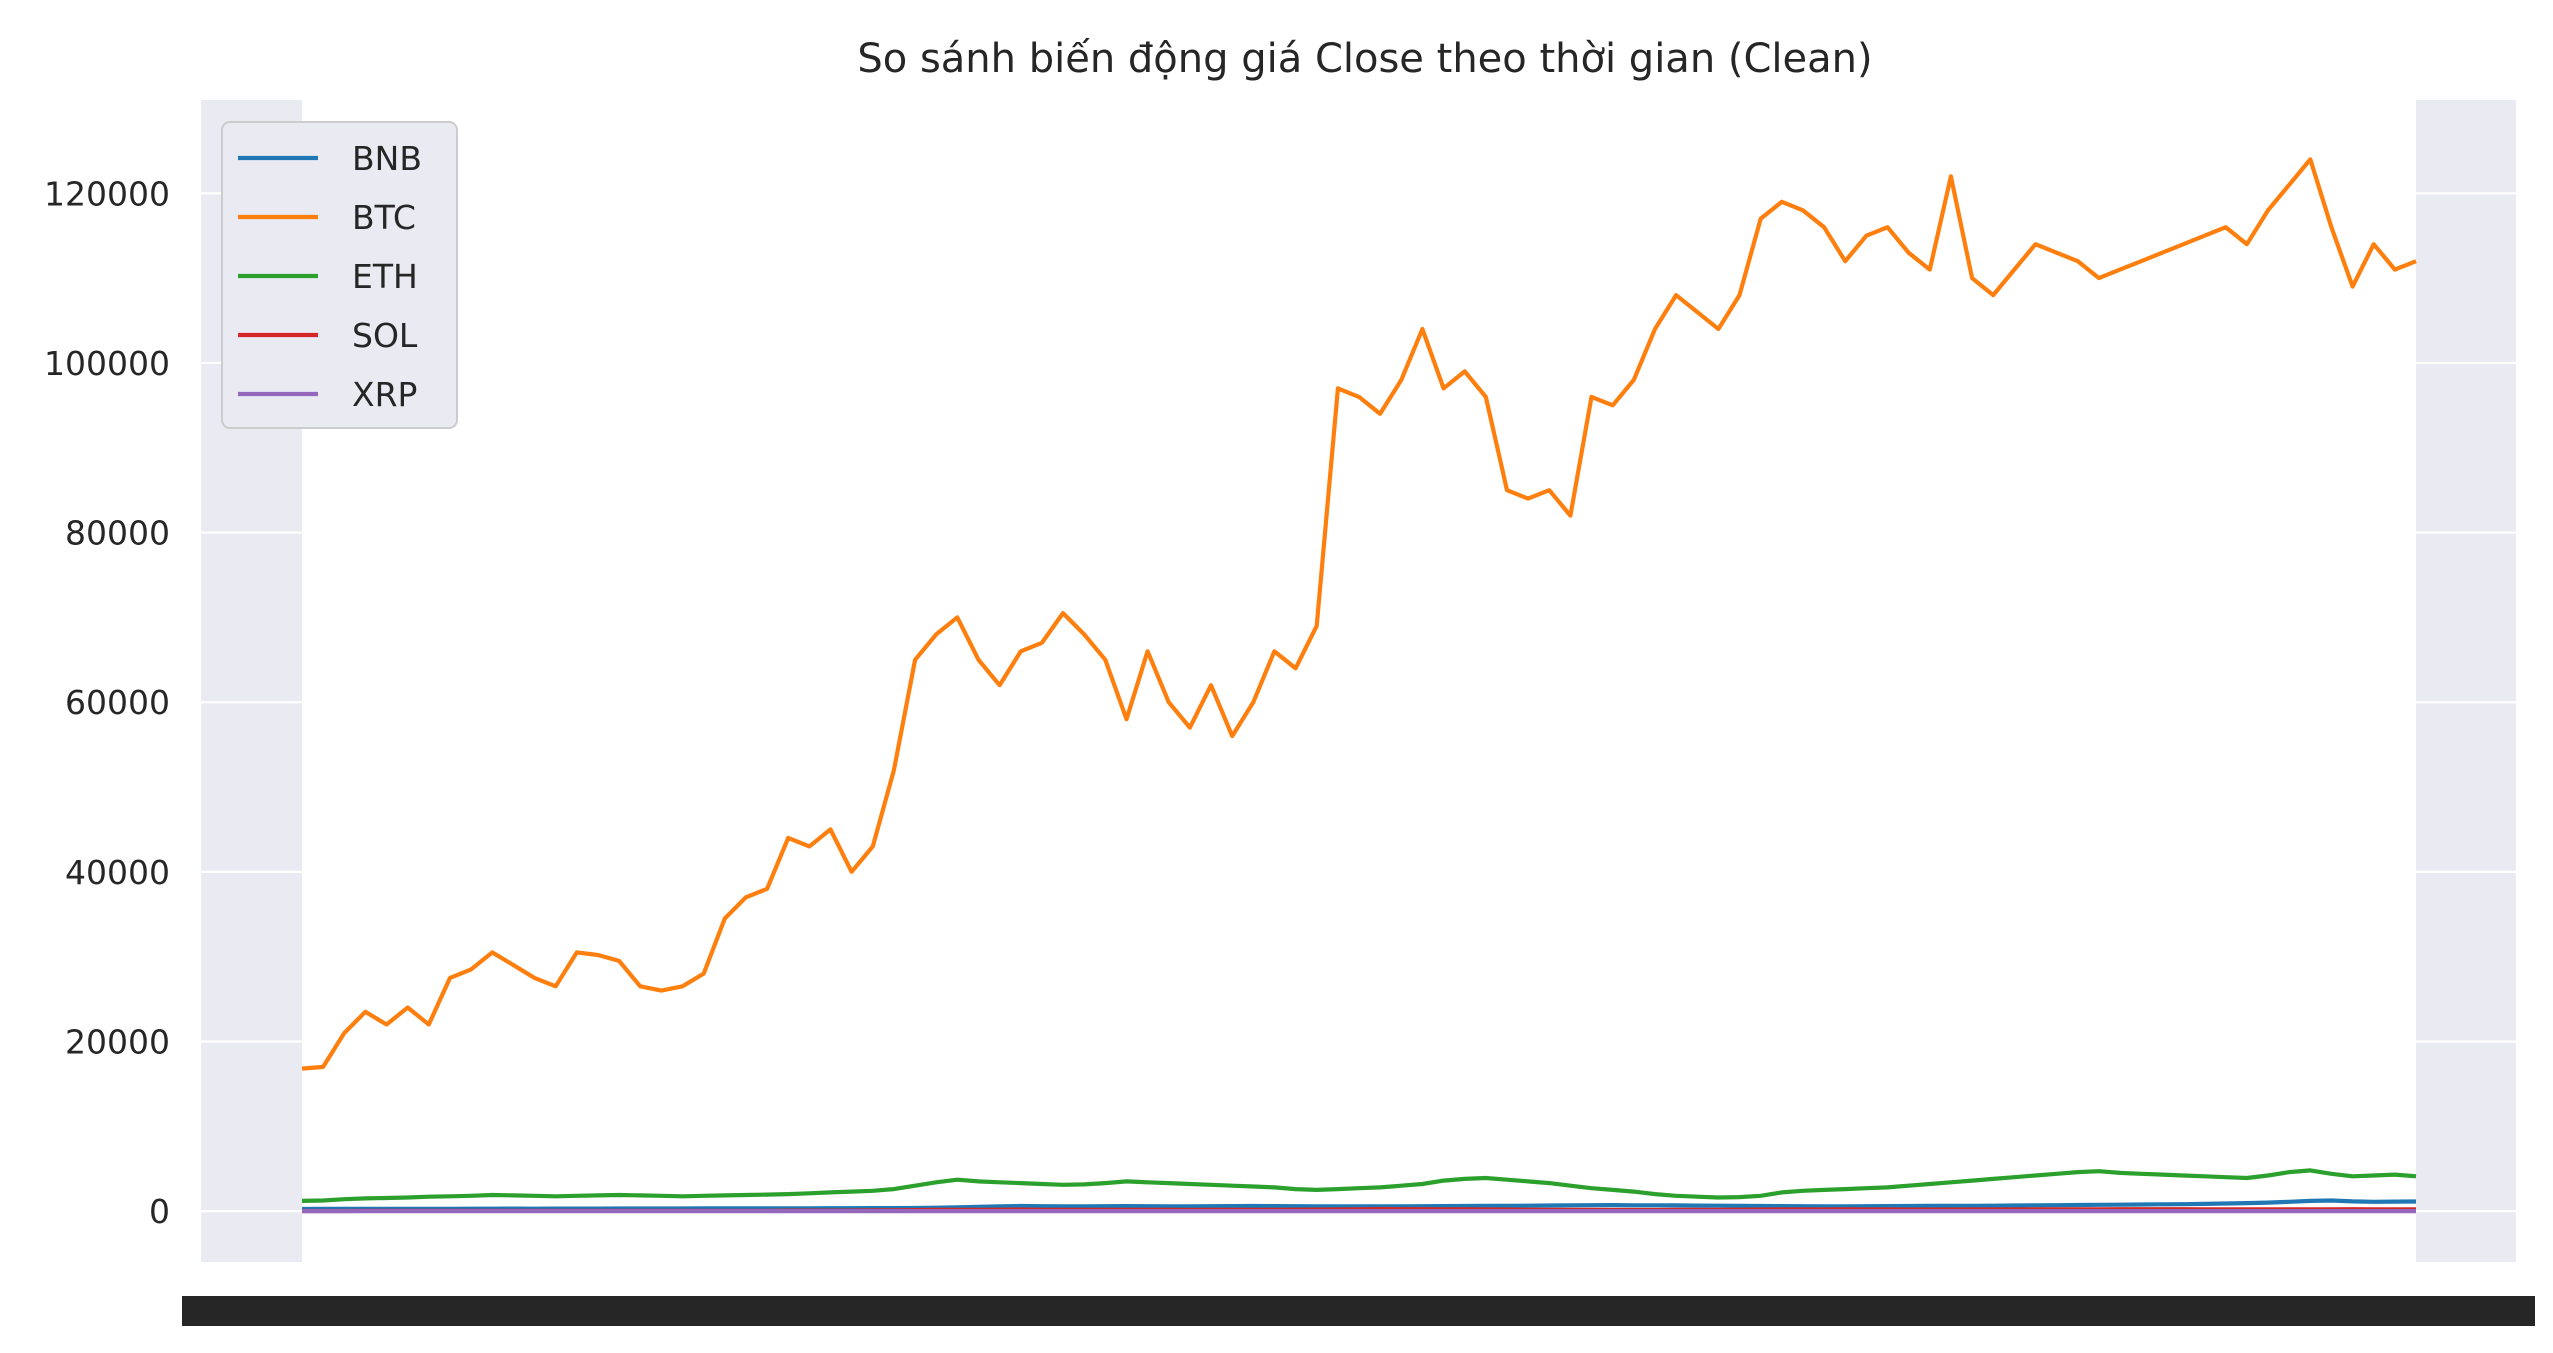 Image resolution: width=2553 pixels, height=1353 pixels. Describe the element at coordinates (117, 702) in the screenshot. I see `y-tick-label: 60000` at that location.